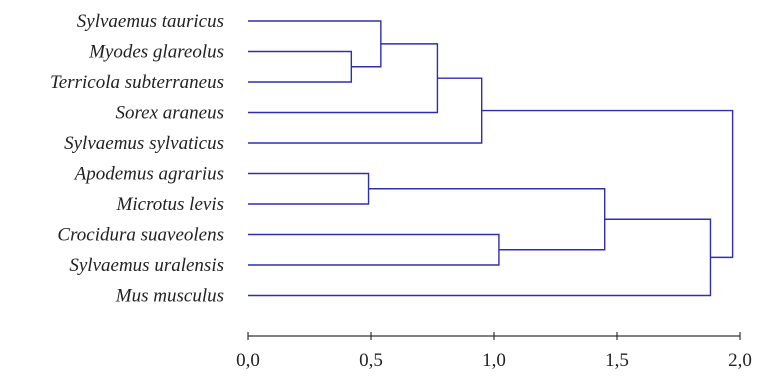  What do you see at coordinates (140, 235) in the screenshot?
I see `leaf-label: Crocidura suaveolens` at bounding box center [140, 235].